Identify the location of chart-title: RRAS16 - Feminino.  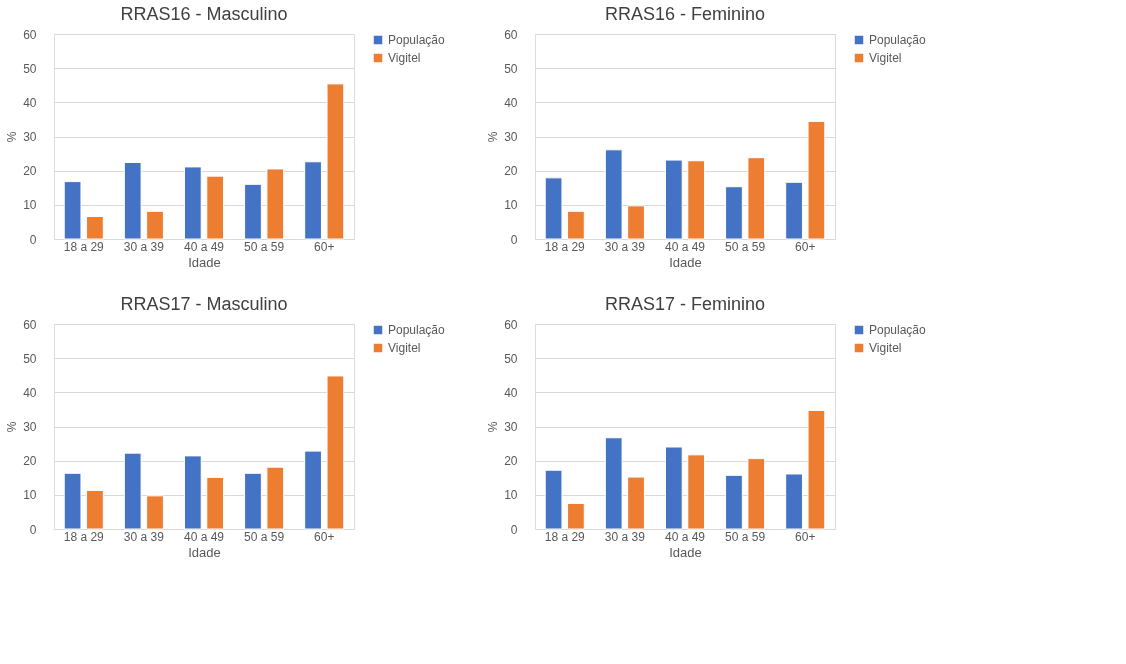
(685, 14).